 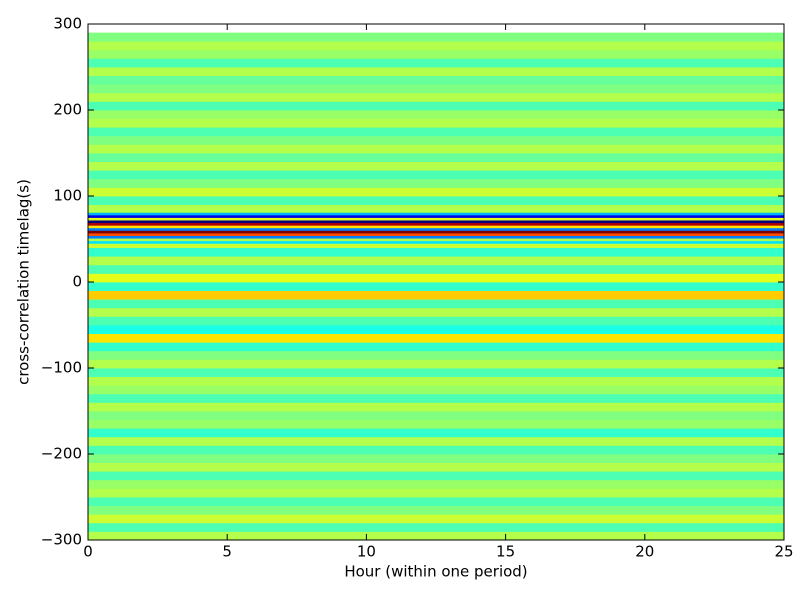 I want to click on y-axis-label: cross-correlation timelag(s), so click(x=24, y=282).